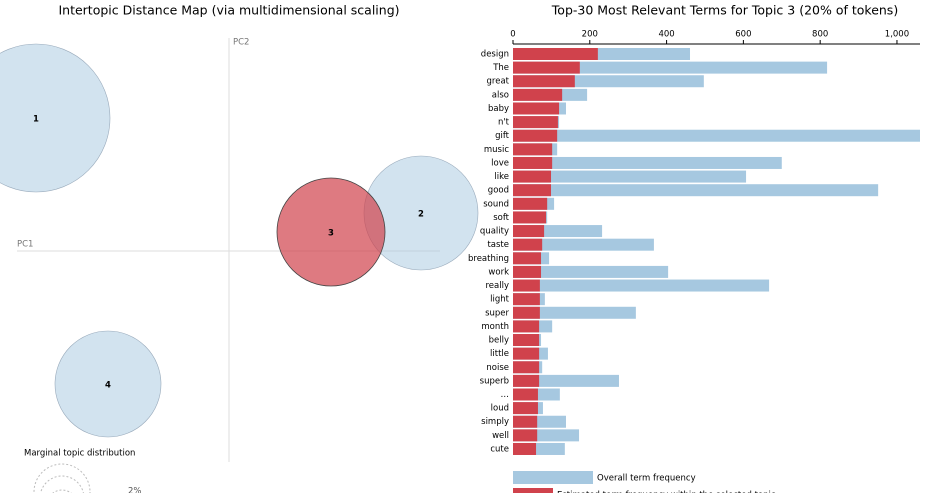  Describe the element at coordinates (500, 163) in the screenshot. I see `term-label: love` at that location.